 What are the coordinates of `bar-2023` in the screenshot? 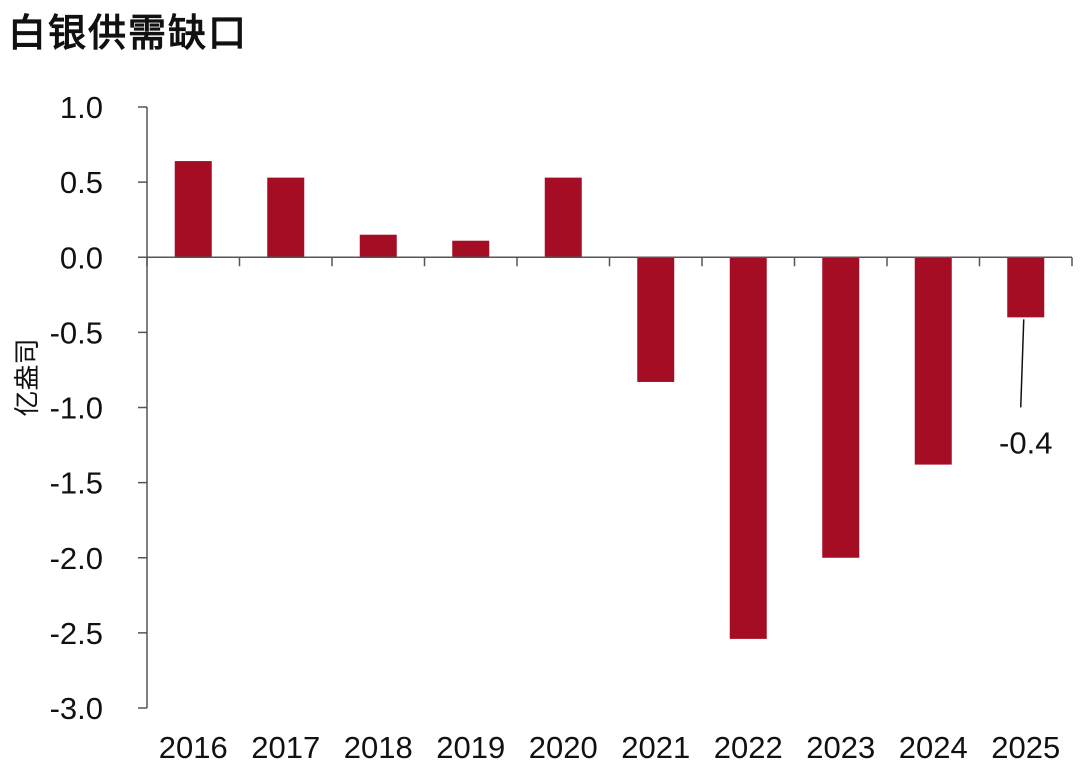 It's located at (841, 407).